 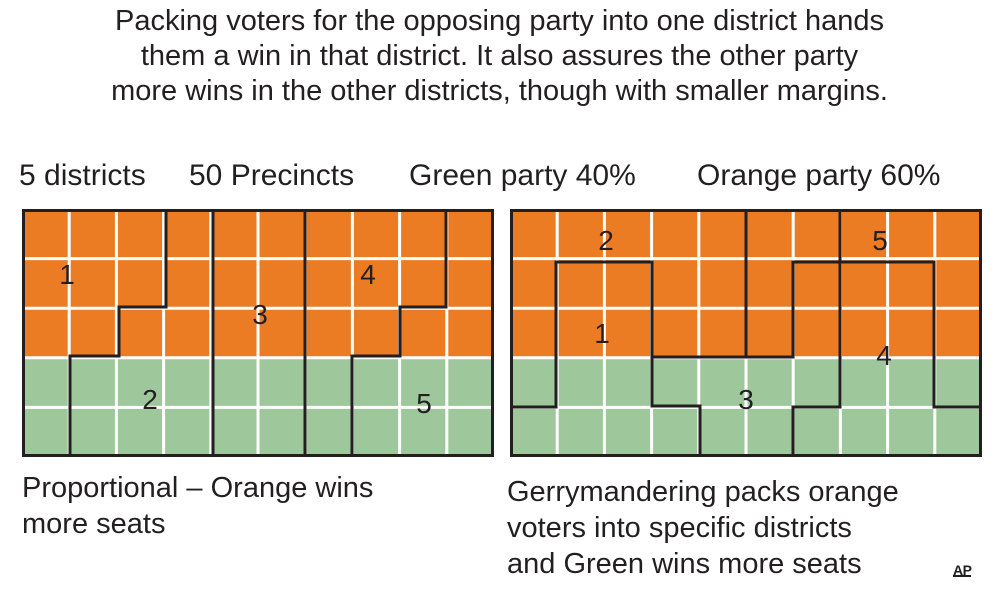 I want to click on orange-party-stat: Orange party 60%, so click(x=819, y=175).